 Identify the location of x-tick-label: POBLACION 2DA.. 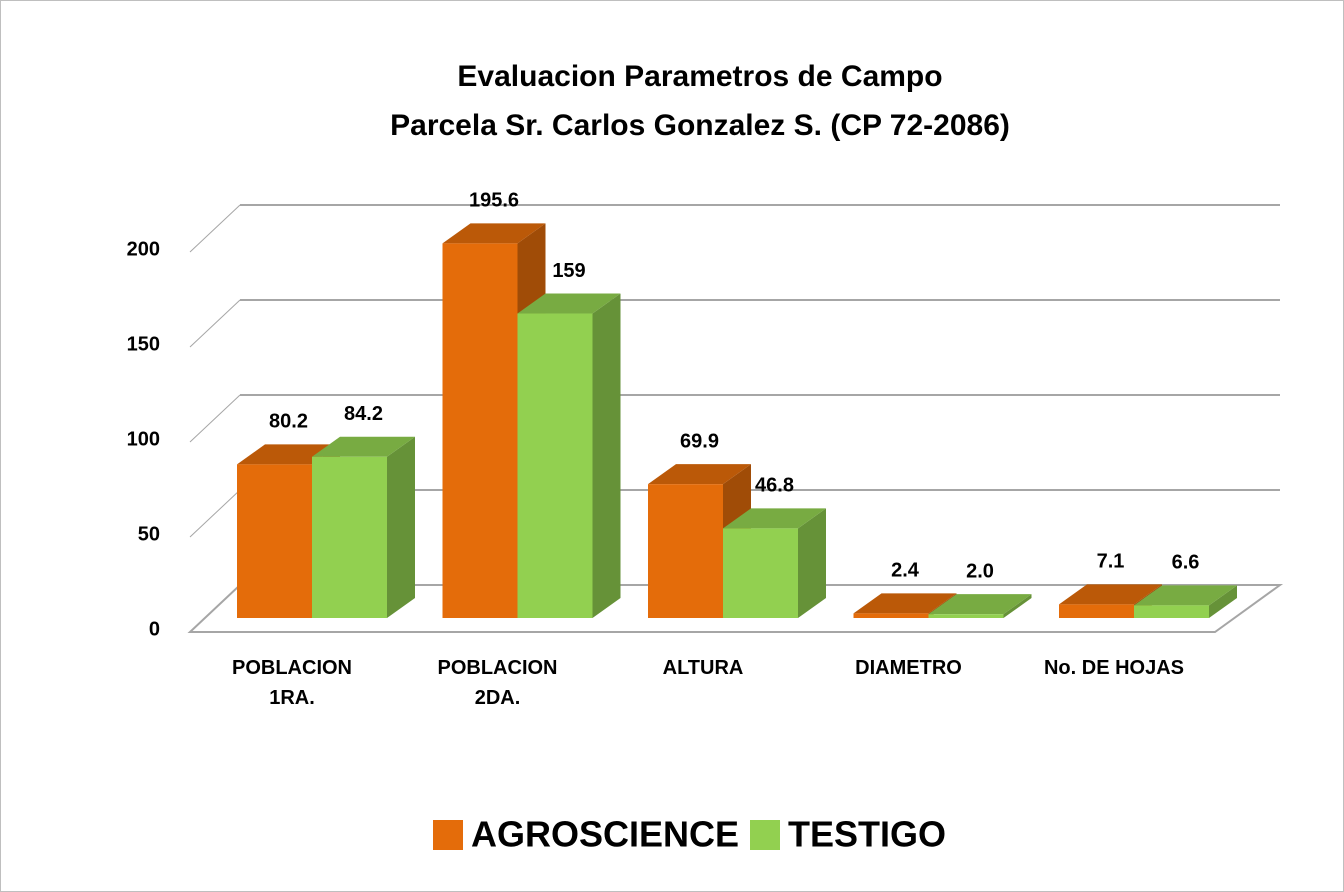
(497, 683).